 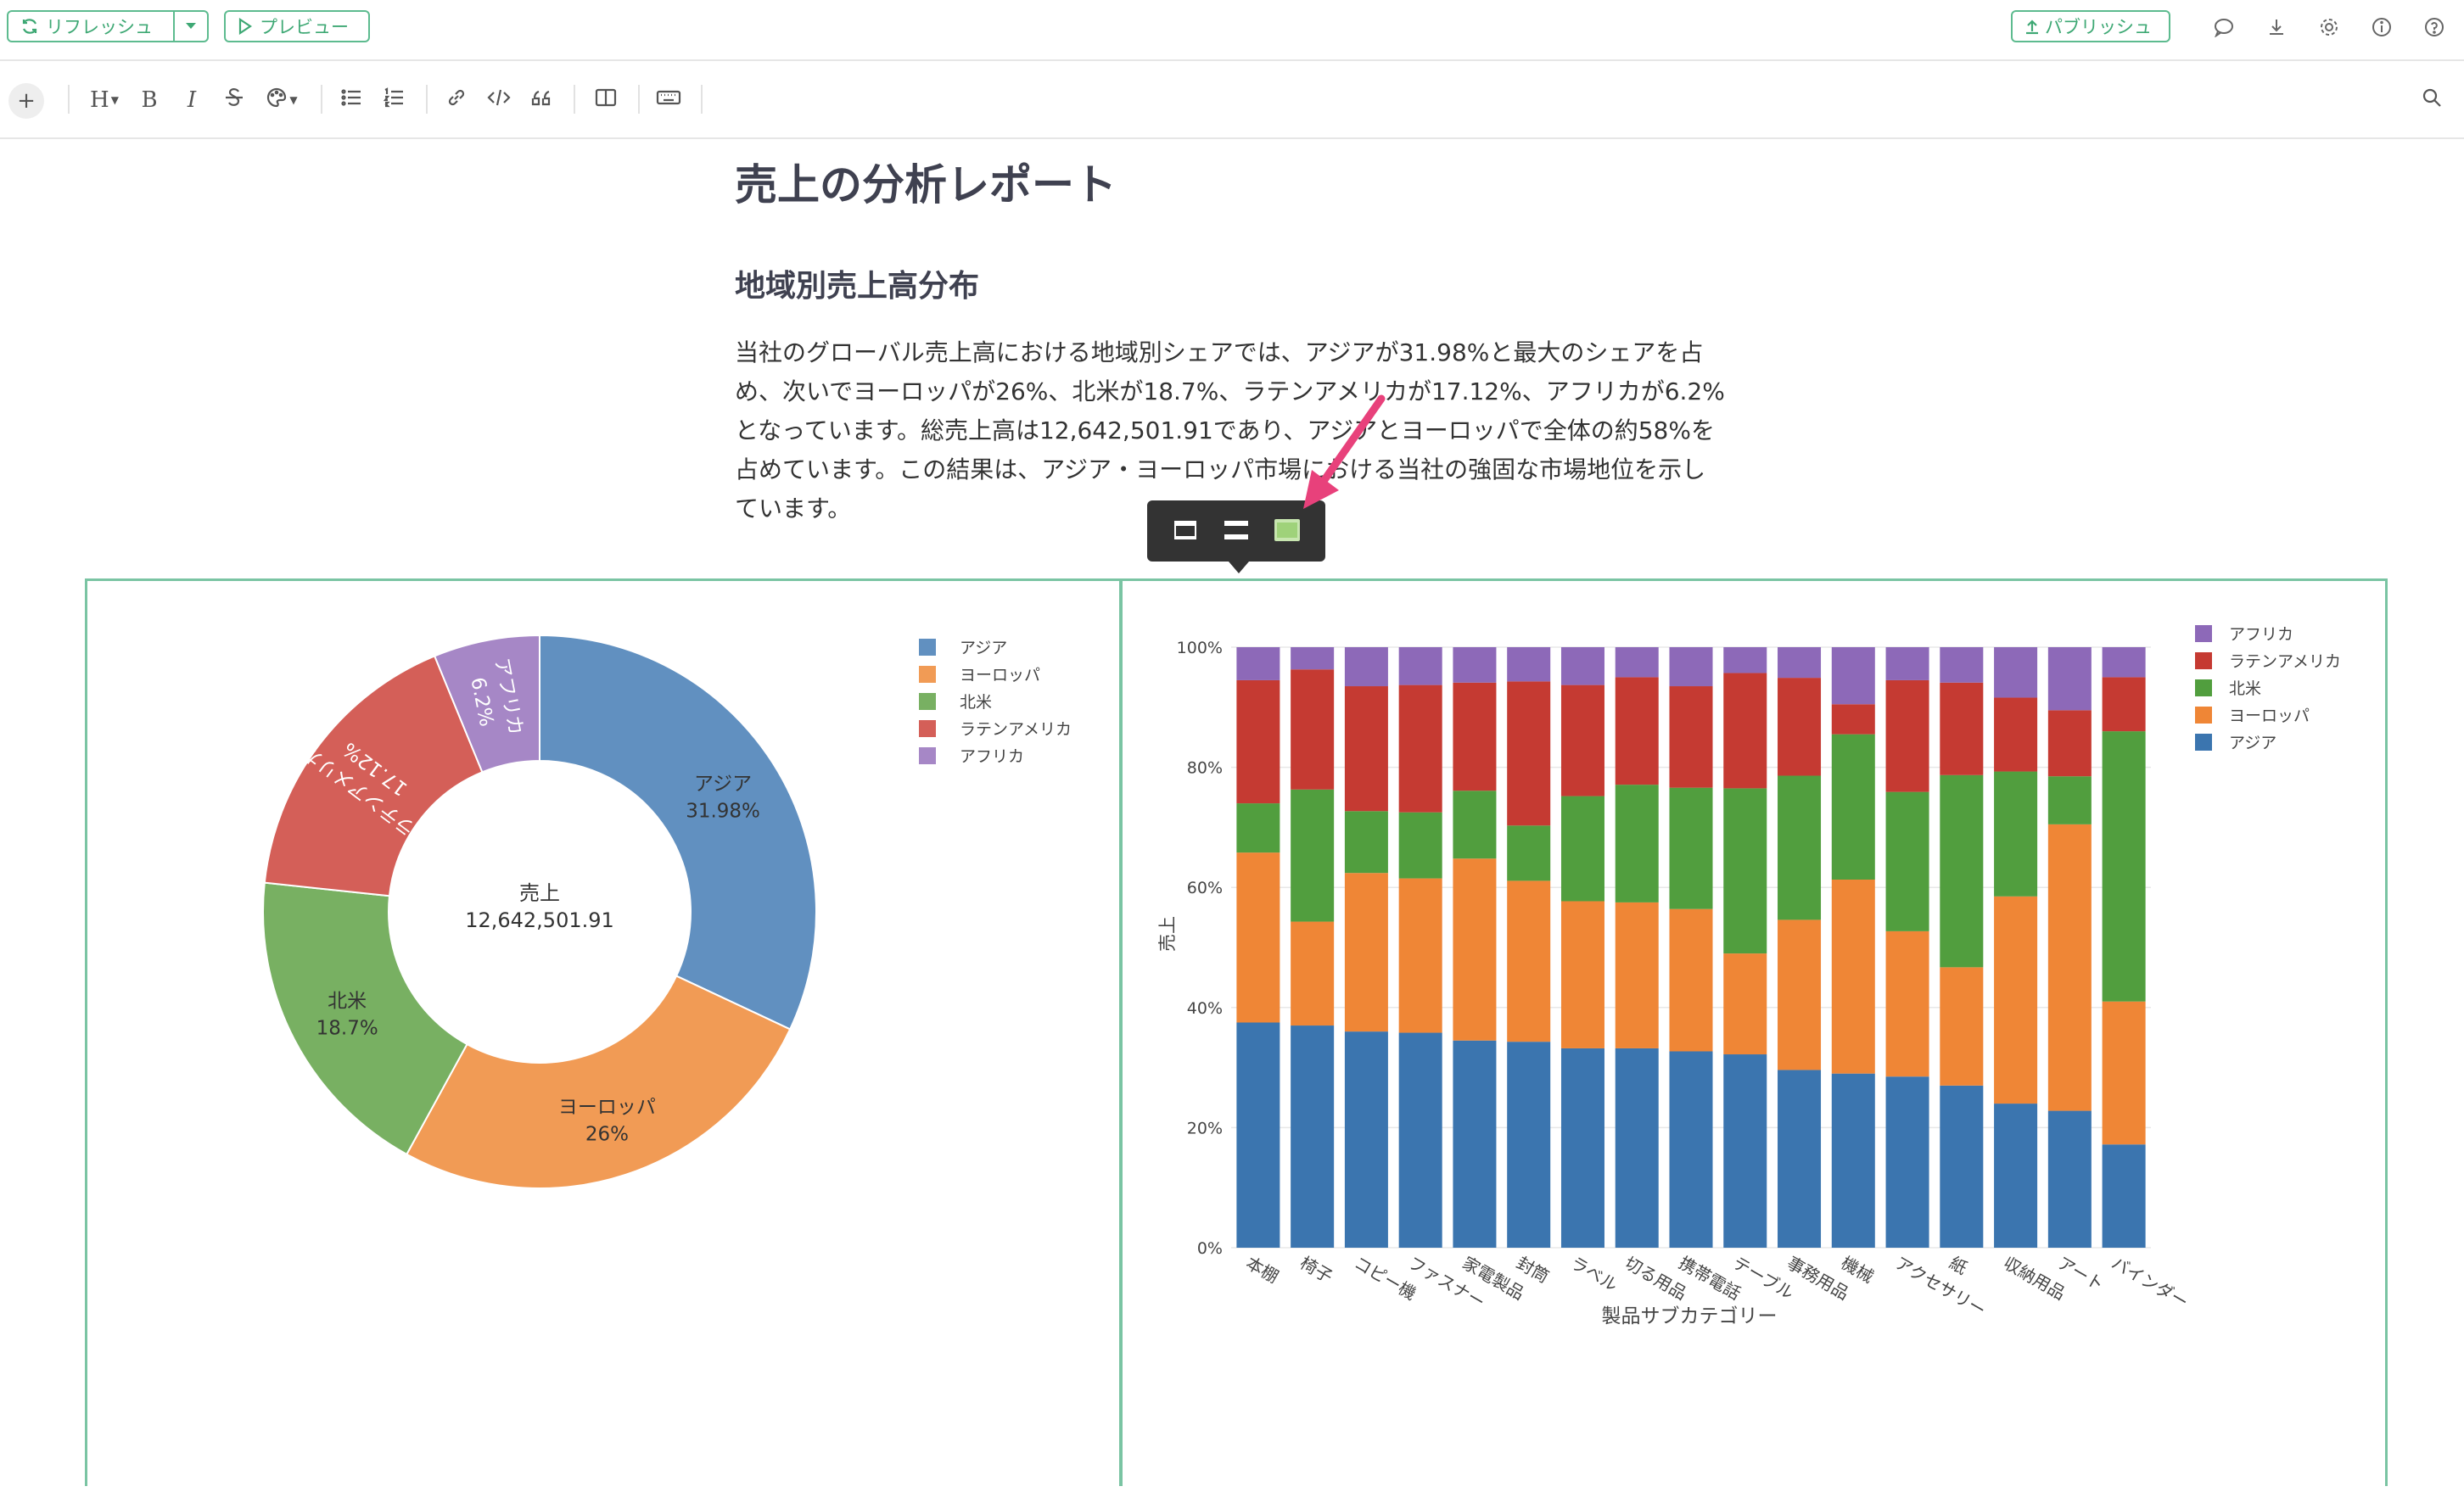 What do you see at coordinates (191, 26) in the screenshot?
I see `refresh-dropdown-button` at bounding box center [191, 26].